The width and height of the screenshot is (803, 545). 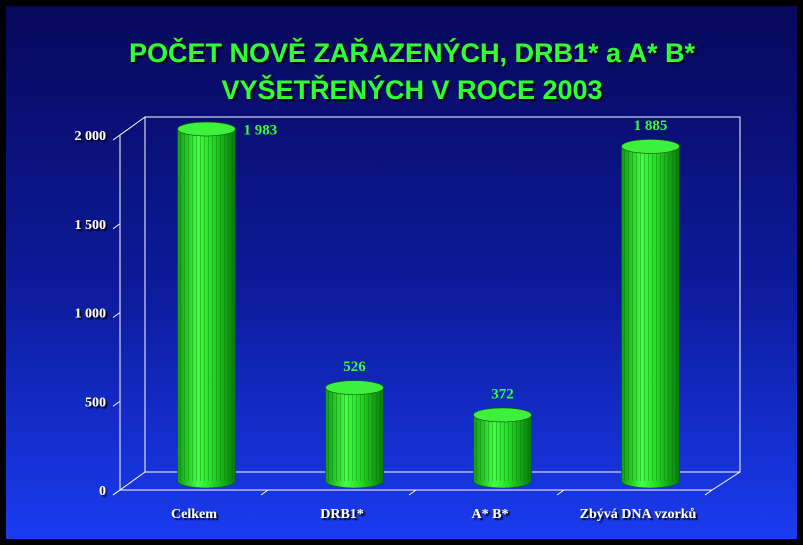 What do you see at coordinates (502, 394) in the screenshot?
I see `value-label: 372` at bounding box center [502, 394].